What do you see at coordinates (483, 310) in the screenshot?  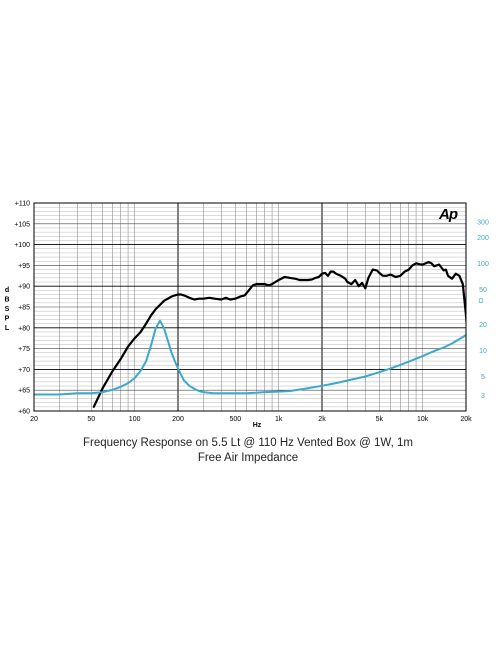 I see `right-axis-ticks: 3 5 10 20 50 100 200 300` at bounding box center [483, 310].